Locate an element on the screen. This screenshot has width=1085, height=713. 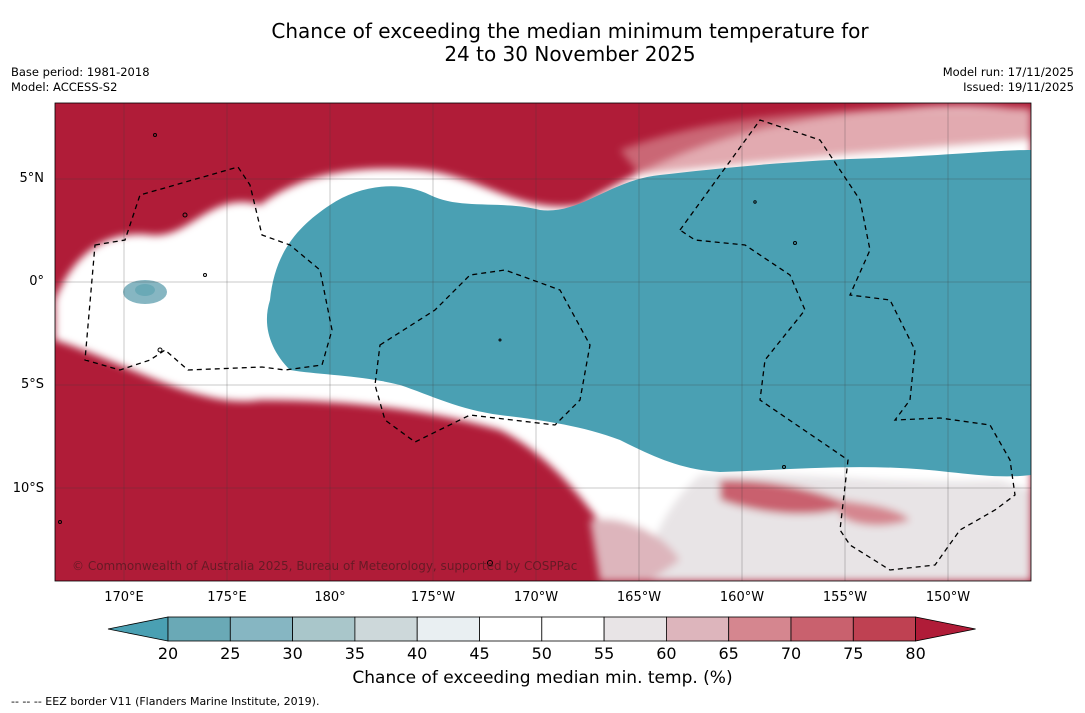
colorbar-tick-label: 50 is located at coordinates (541, 653).